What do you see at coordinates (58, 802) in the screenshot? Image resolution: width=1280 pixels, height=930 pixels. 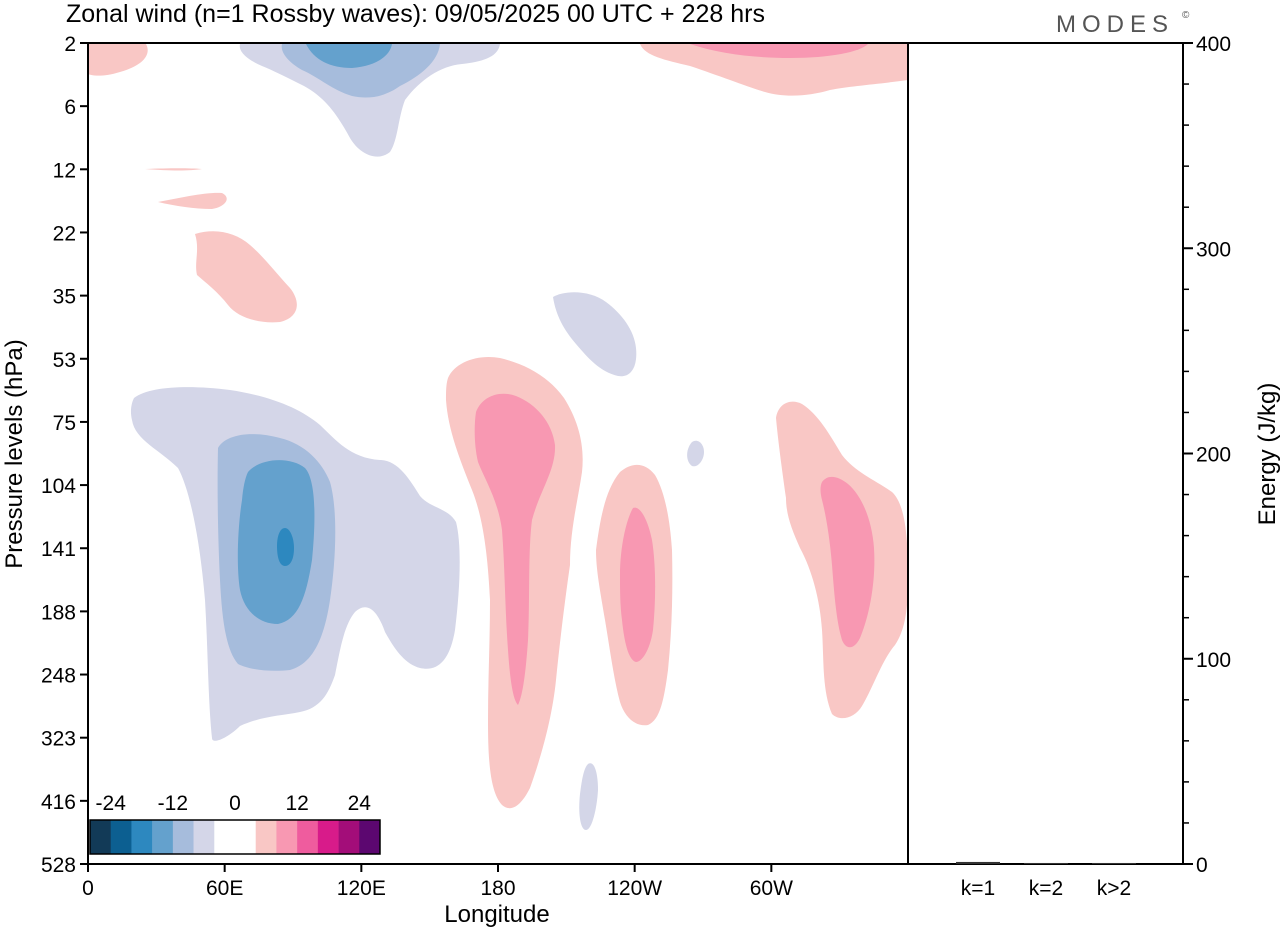 I see `y-tick-label: 416` at bounding box center [58, 802].